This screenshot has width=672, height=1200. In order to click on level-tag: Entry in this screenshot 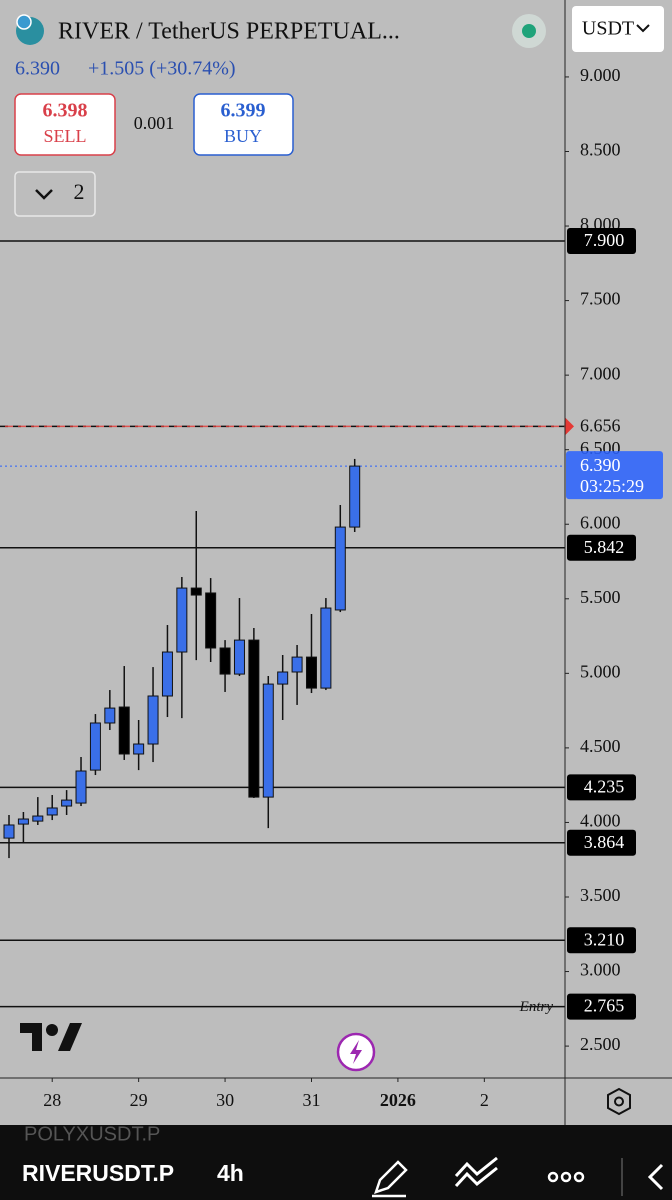, I will do `click(536, 1007)`.